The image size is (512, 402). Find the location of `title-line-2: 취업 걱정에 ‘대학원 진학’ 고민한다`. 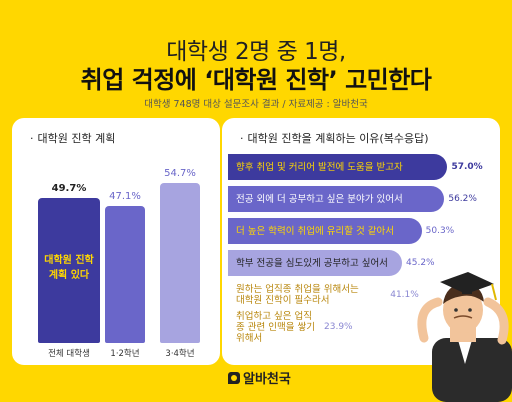

title-line-2: 취업 걱정에 ‘대학원 진학’ 고민한다 is located at coordinates (256, 80).